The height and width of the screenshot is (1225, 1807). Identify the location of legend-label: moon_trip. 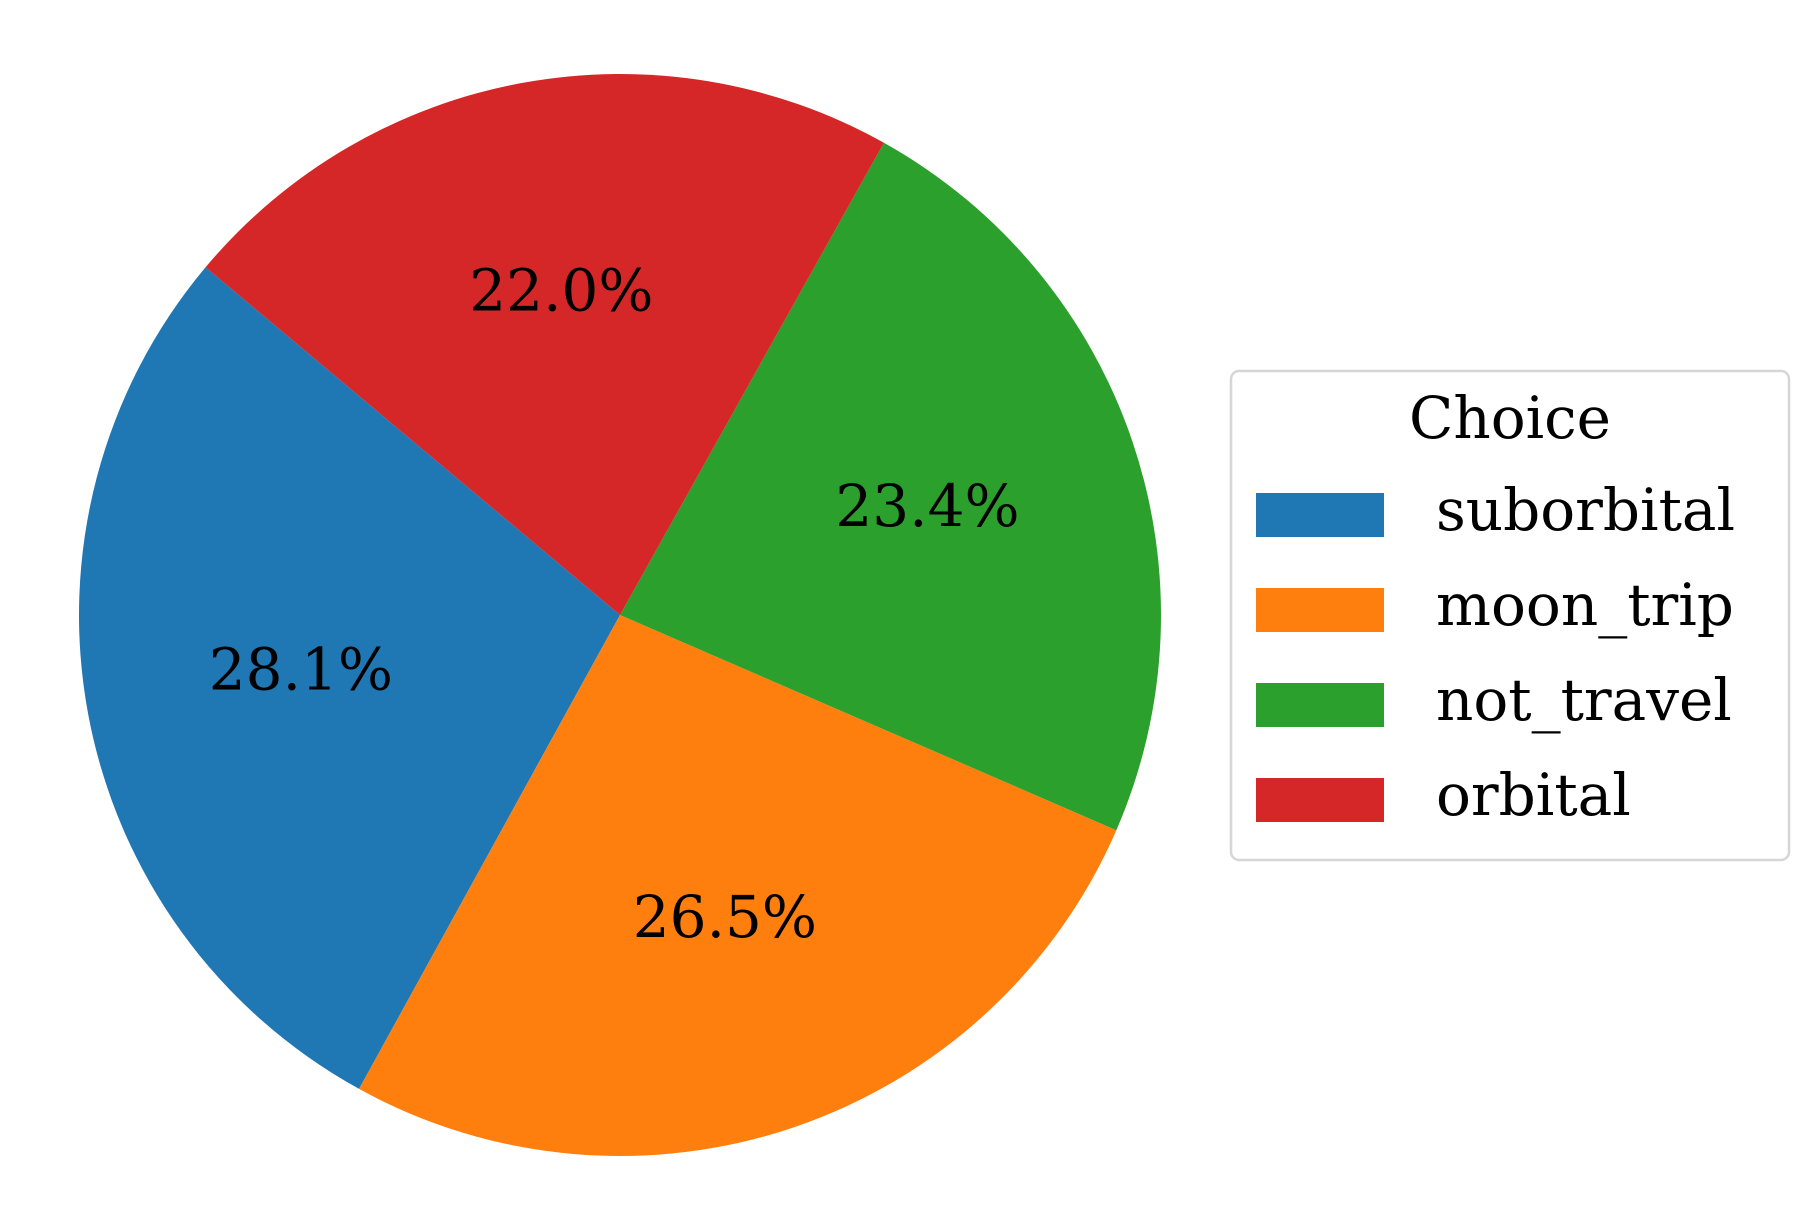
(1585, 605).